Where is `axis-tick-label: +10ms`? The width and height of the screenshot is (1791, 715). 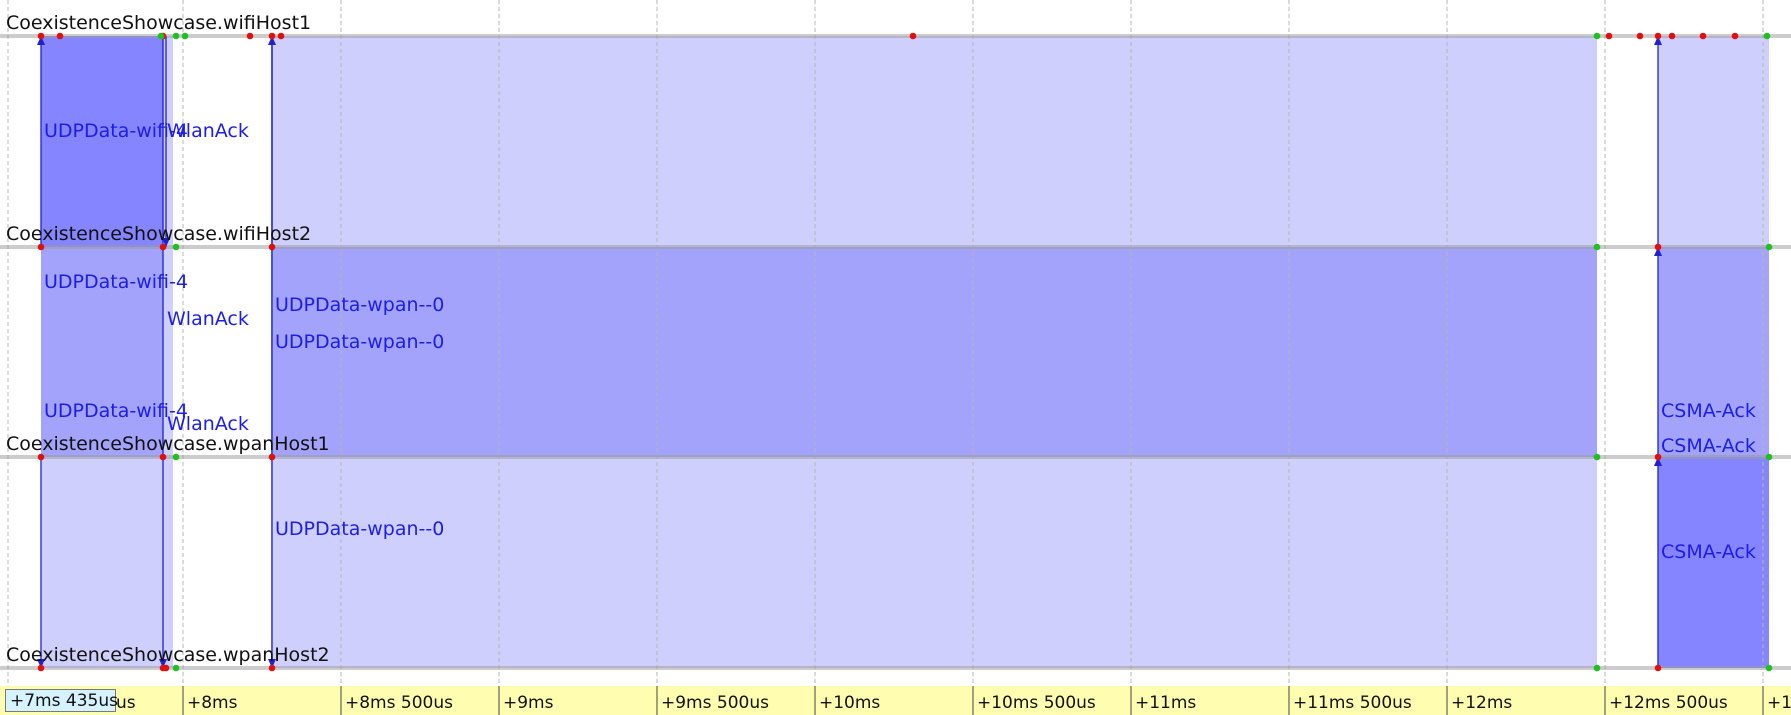 axis-tick-label: +10ms is located at coordinates (849, 703).